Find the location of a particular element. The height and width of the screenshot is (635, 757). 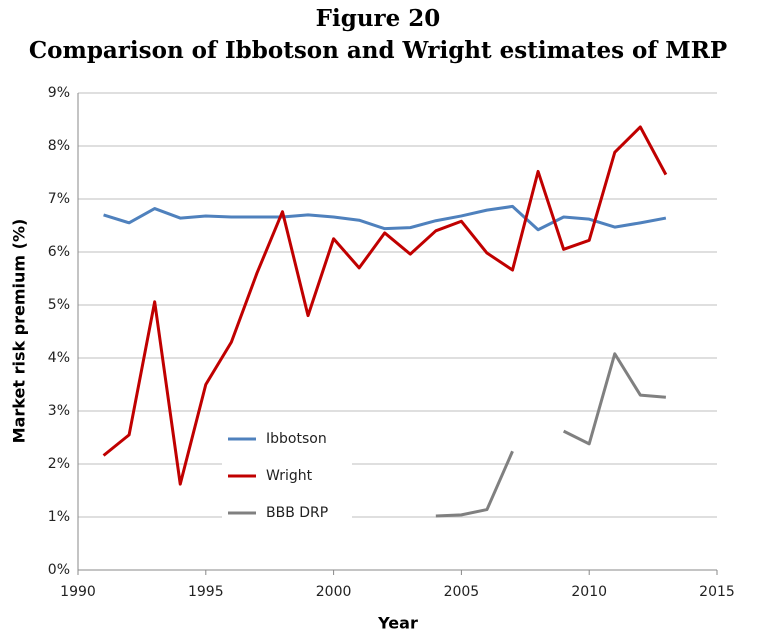

y-tick-label: 9% is located at coordinates (59, 93).